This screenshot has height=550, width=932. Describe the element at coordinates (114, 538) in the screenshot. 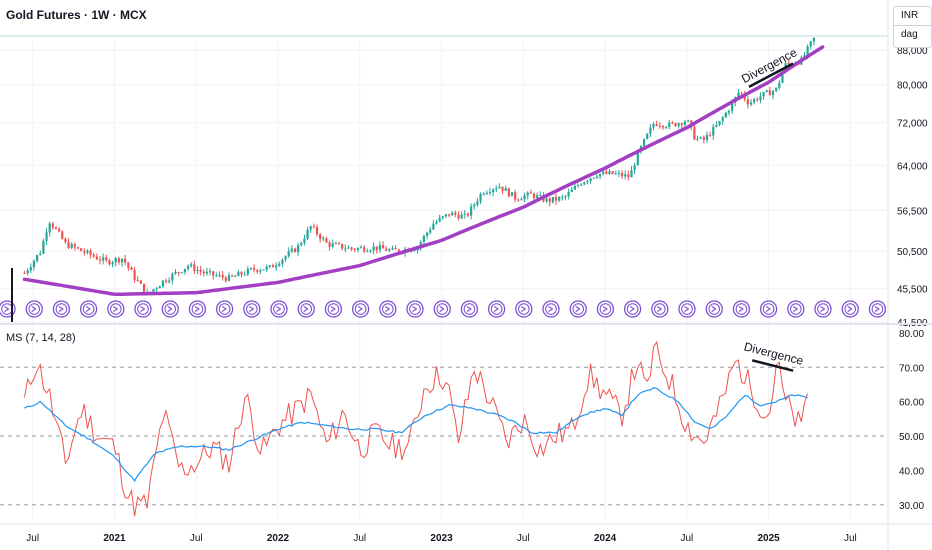

I see `x-tick-label: 2021` at that location.